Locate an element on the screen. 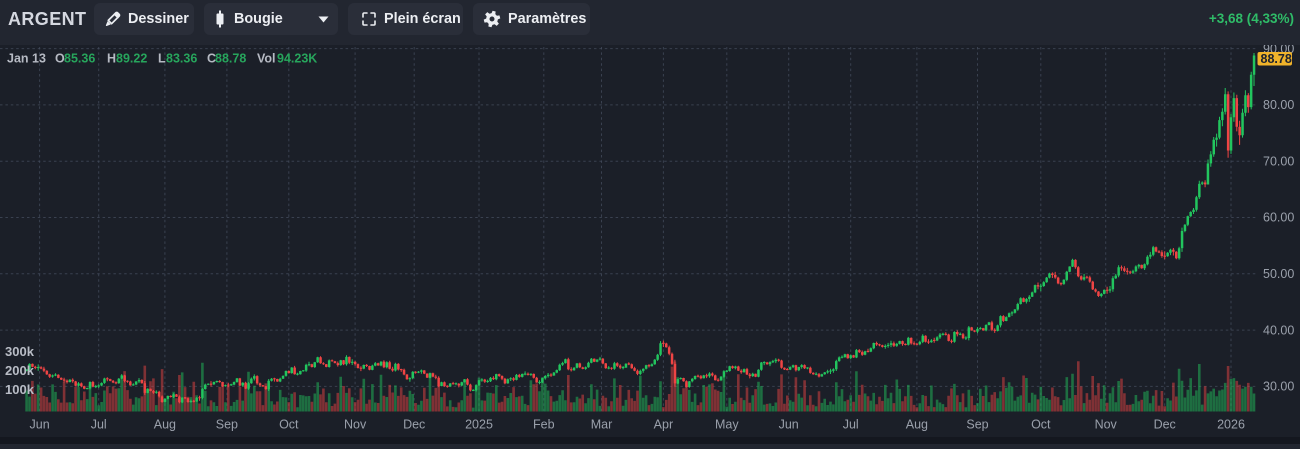 The height and width of the screenshot is (449, 1300). svg-text: 40.00 is located at coordinates (1278, 330).